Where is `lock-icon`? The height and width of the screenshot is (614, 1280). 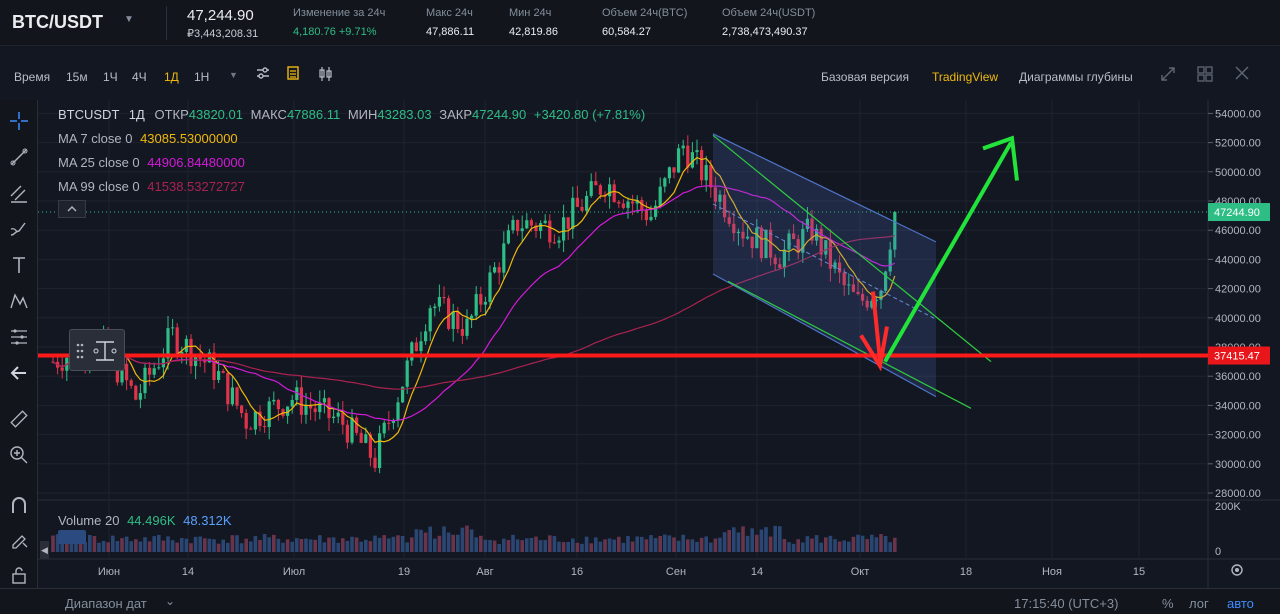
lock-icon is located at coordinates (19, 575).